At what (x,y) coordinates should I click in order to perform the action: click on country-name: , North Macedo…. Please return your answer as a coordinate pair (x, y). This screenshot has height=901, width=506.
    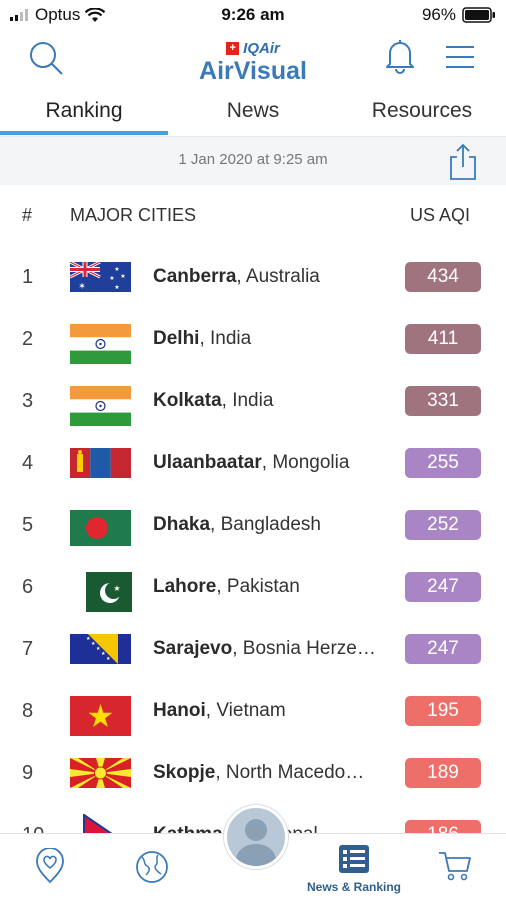
    Looking at the image, I should click on (290, 772).